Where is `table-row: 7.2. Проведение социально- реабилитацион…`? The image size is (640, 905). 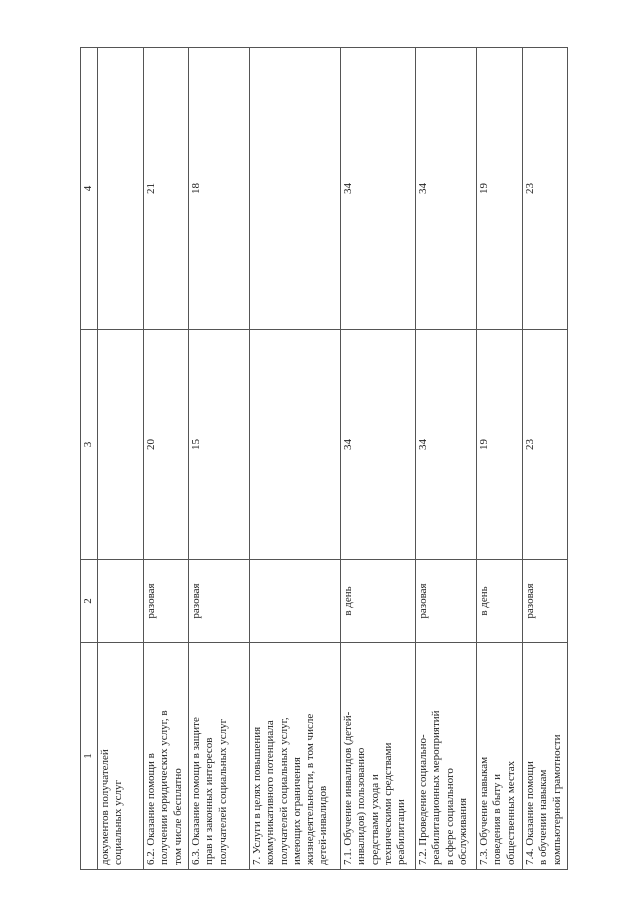
table-row: 7.2. Проведение социально- реабилитацион… is located at coordinates (446, 458).